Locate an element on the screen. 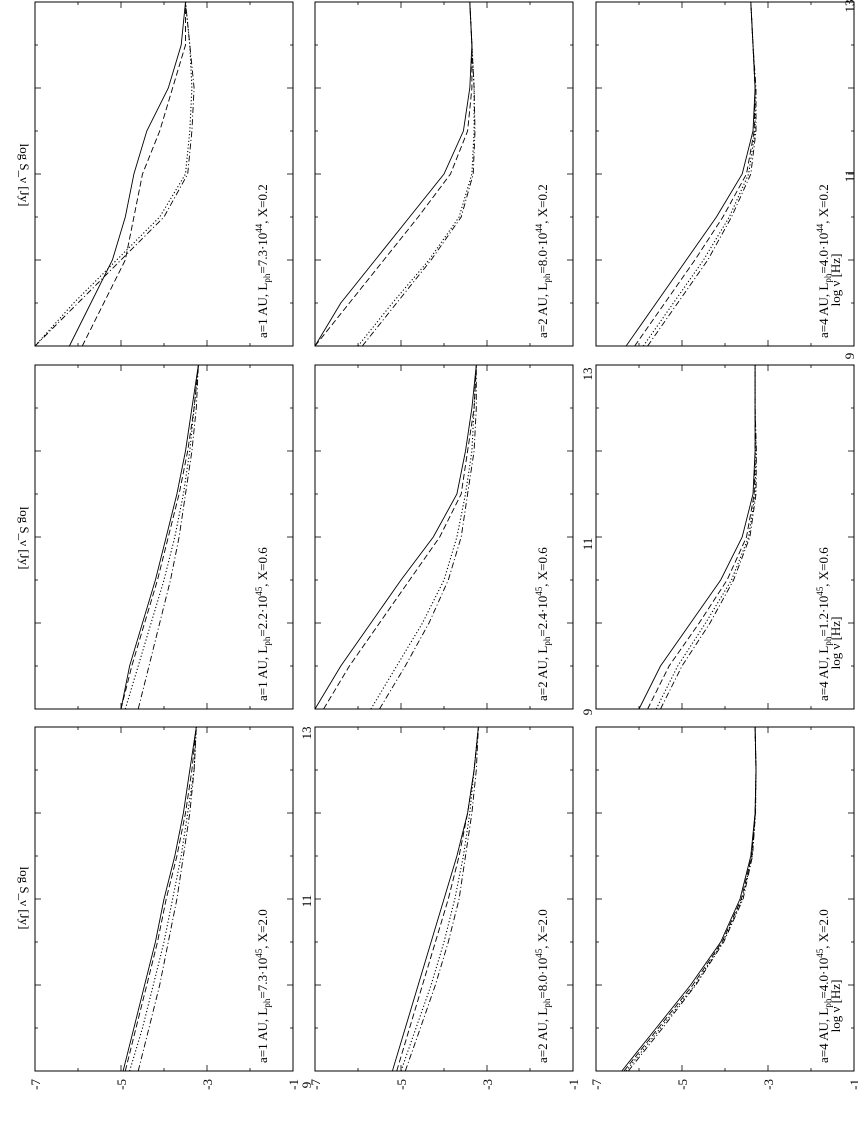  panel-label: a=2 AU, Lph=2.4·1045, X=0.6 is located at coordinates (543, 624).